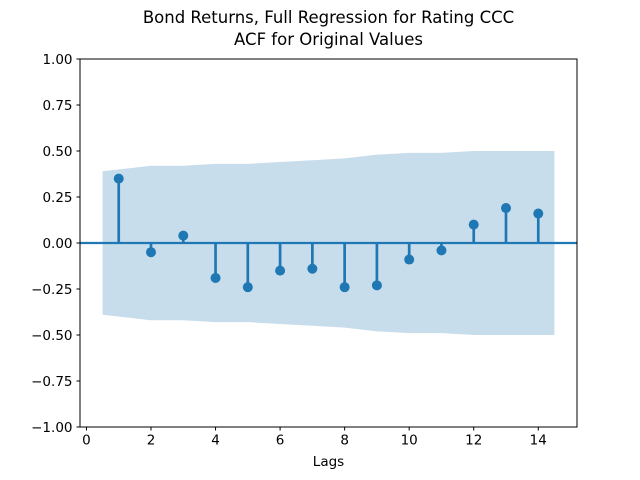 Image resolution: width=640 pixels, height=480 pixels. Describe the element at coordinates (51, 428) in the screenshot. I see `y-tick-label-8: −1.00` at that location.